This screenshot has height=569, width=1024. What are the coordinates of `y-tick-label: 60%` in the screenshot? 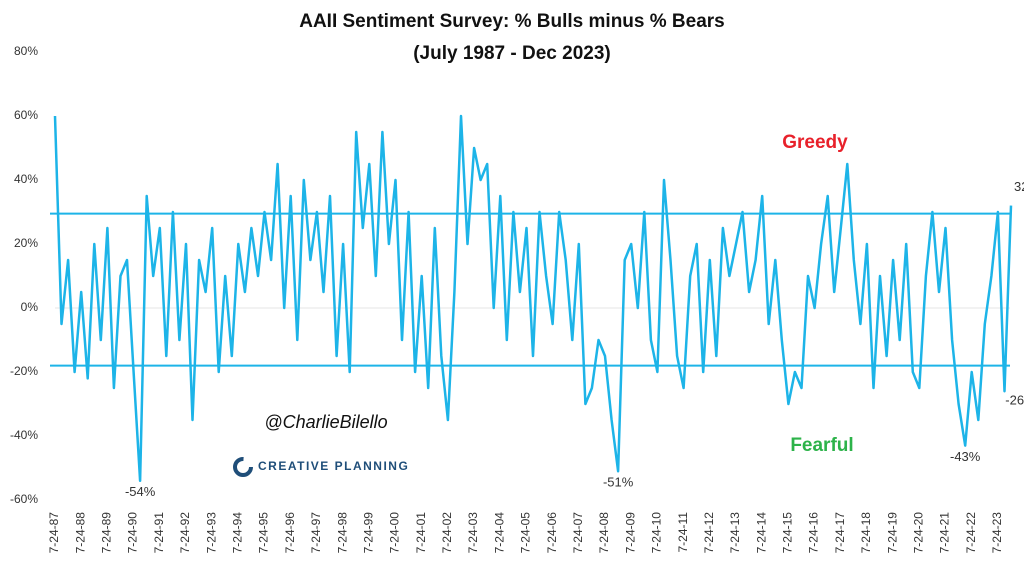 It's located at (26, 115).